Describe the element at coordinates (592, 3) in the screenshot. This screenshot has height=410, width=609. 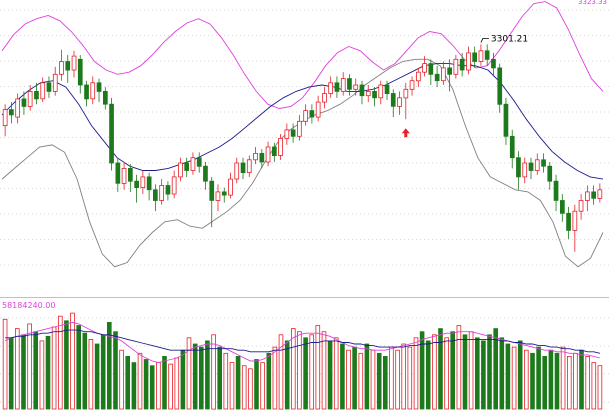
I see `top-right-label: 3323.33` at that location.